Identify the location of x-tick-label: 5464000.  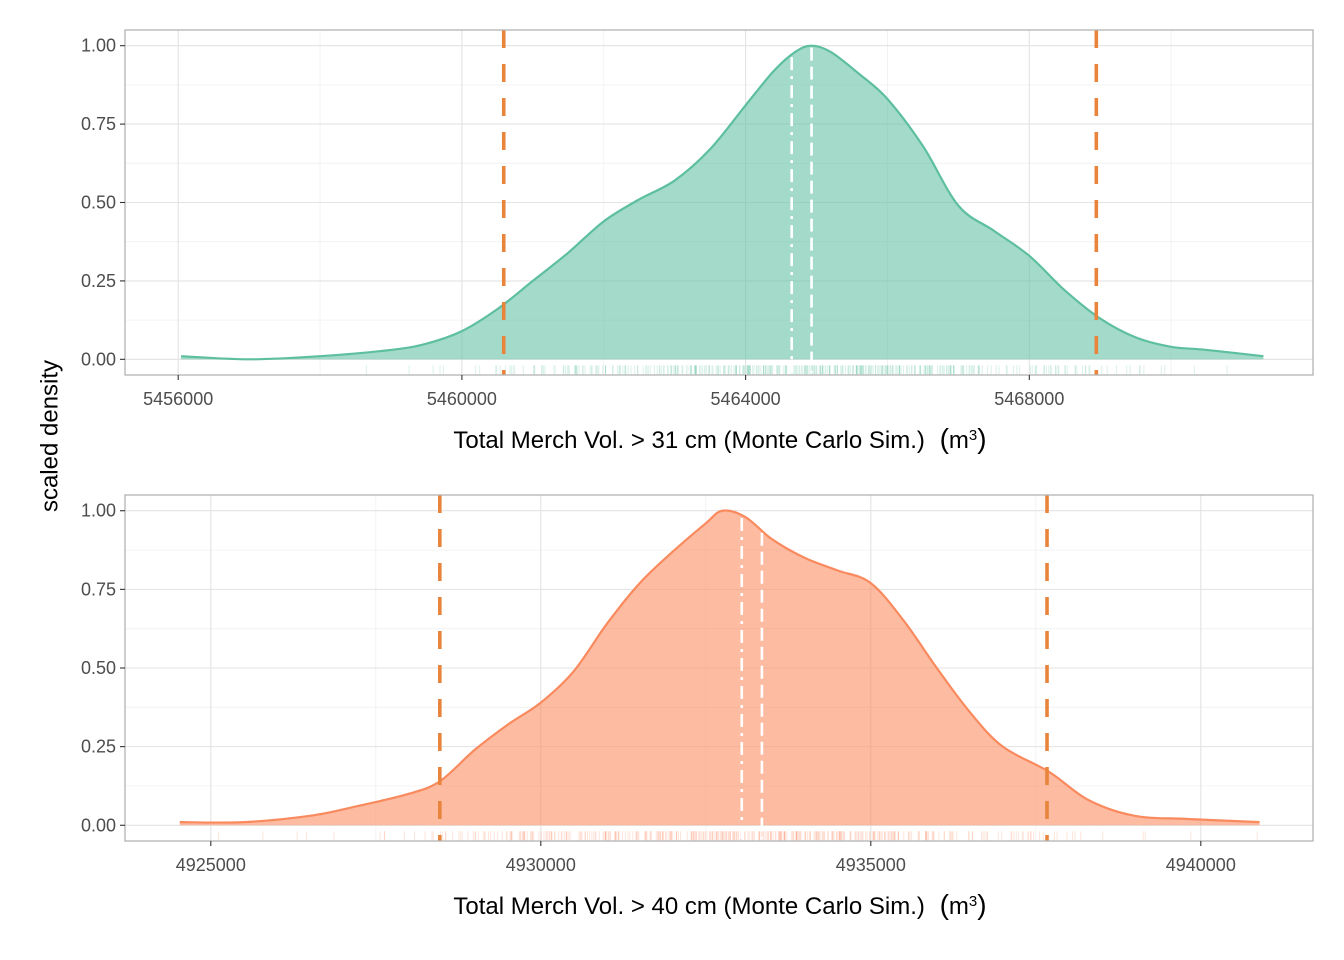
(746, 399).